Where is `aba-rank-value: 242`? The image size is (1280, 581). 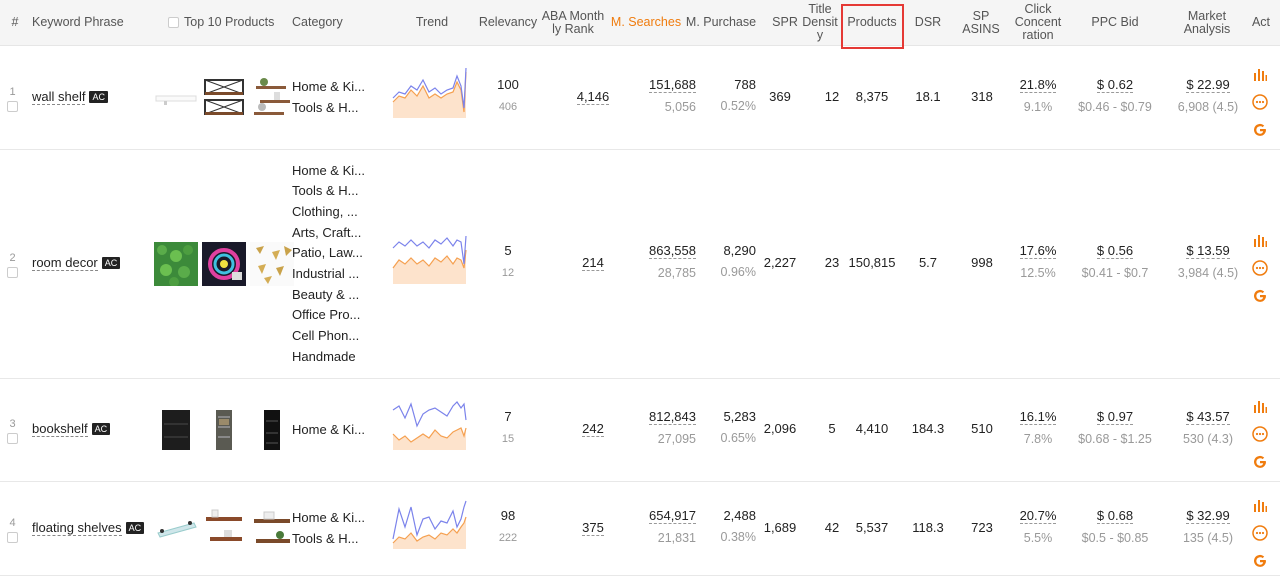 aba-rank-value: 242 is located at coordinates (593, 429).